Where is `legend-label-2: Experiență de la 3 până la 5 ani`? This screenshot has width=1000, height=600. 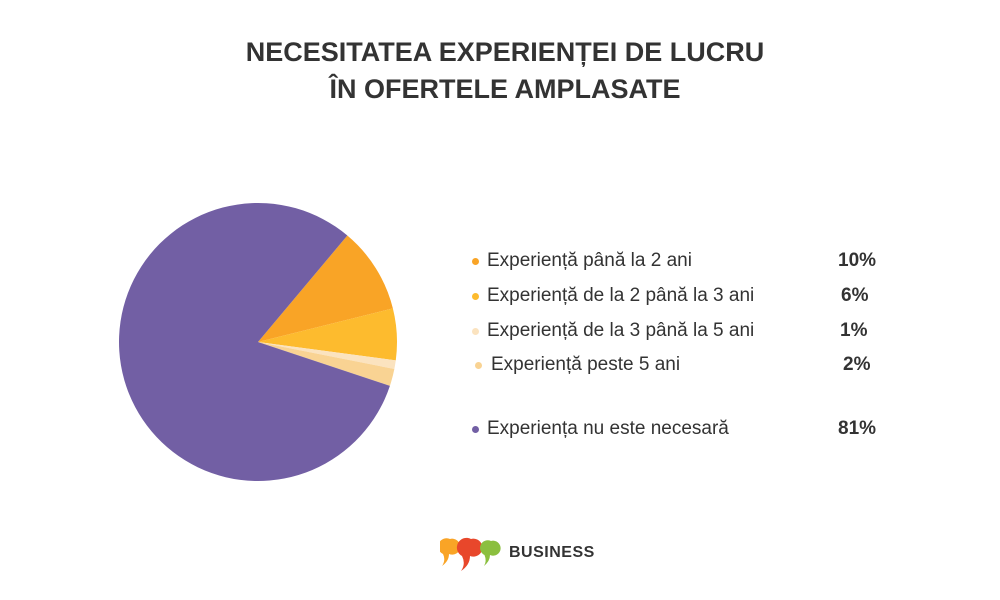 legend-label-2: Experiență de la 3 până la 5 ani is located at coordinates (621, 330).